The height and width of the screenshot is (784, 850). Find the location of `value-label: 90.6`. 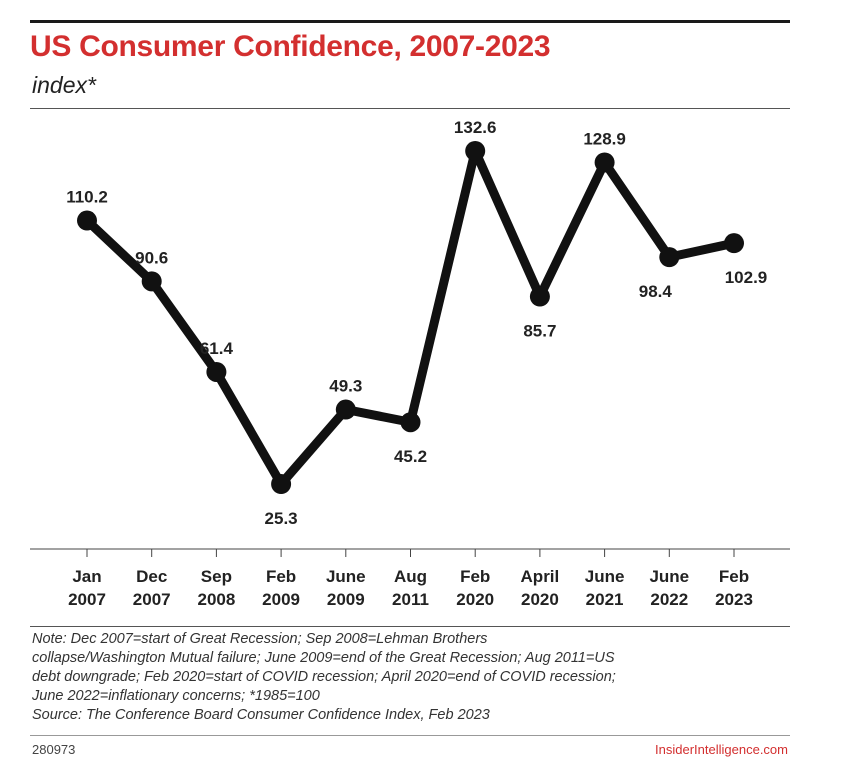

value-label: 90.6 is located at coordinates (151, 257).